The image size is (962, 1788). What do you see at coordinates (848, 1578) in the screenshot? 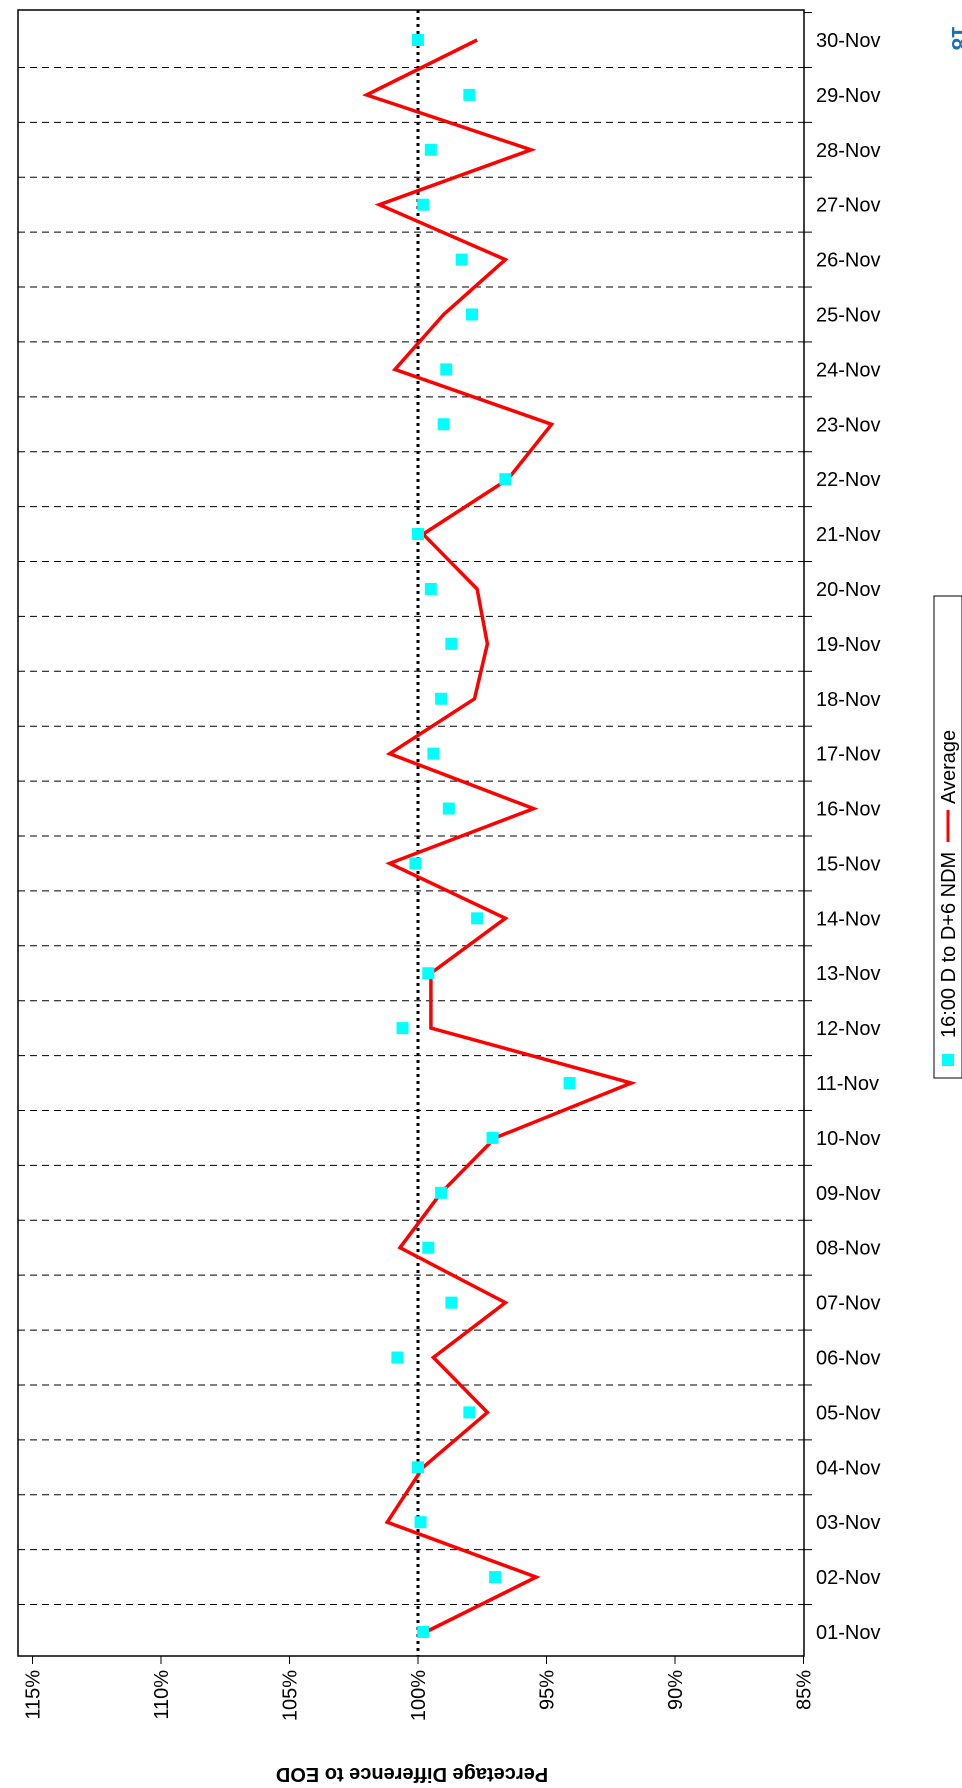
I see `category-tick-label: 02-Nov` at bounding box center [848, 1578].